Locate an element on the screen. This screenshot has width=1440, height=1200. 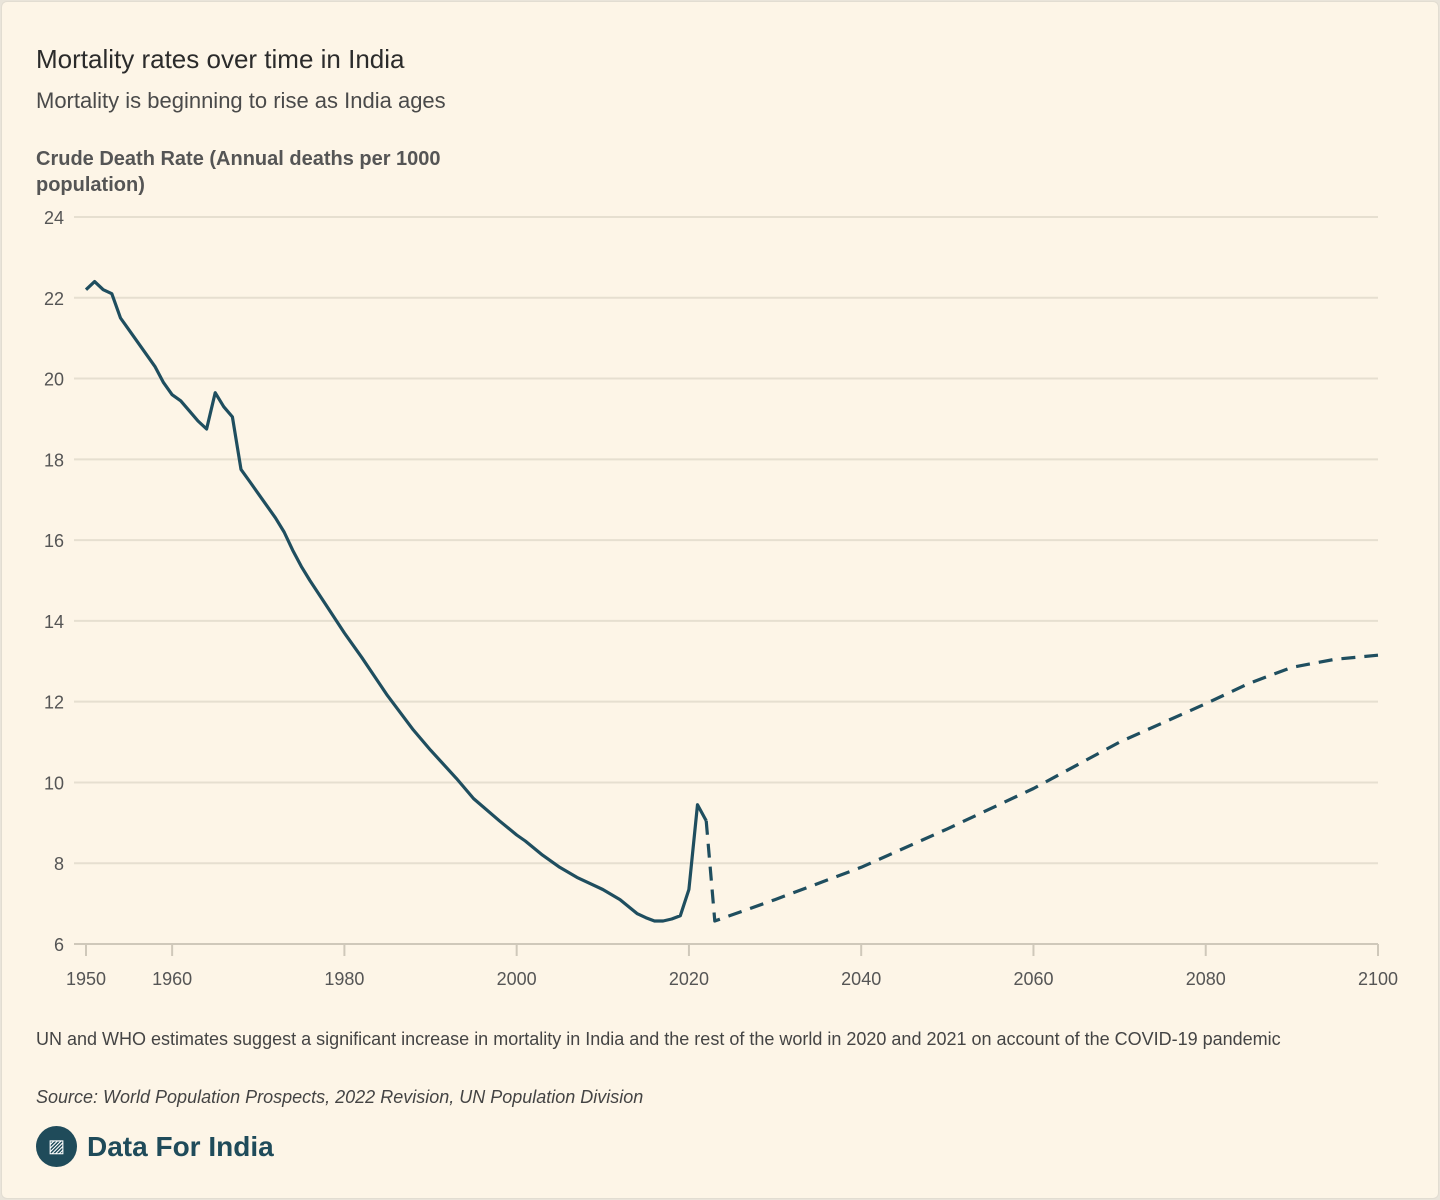
y-tick-label: 24 is located at coordinates (54, 218).